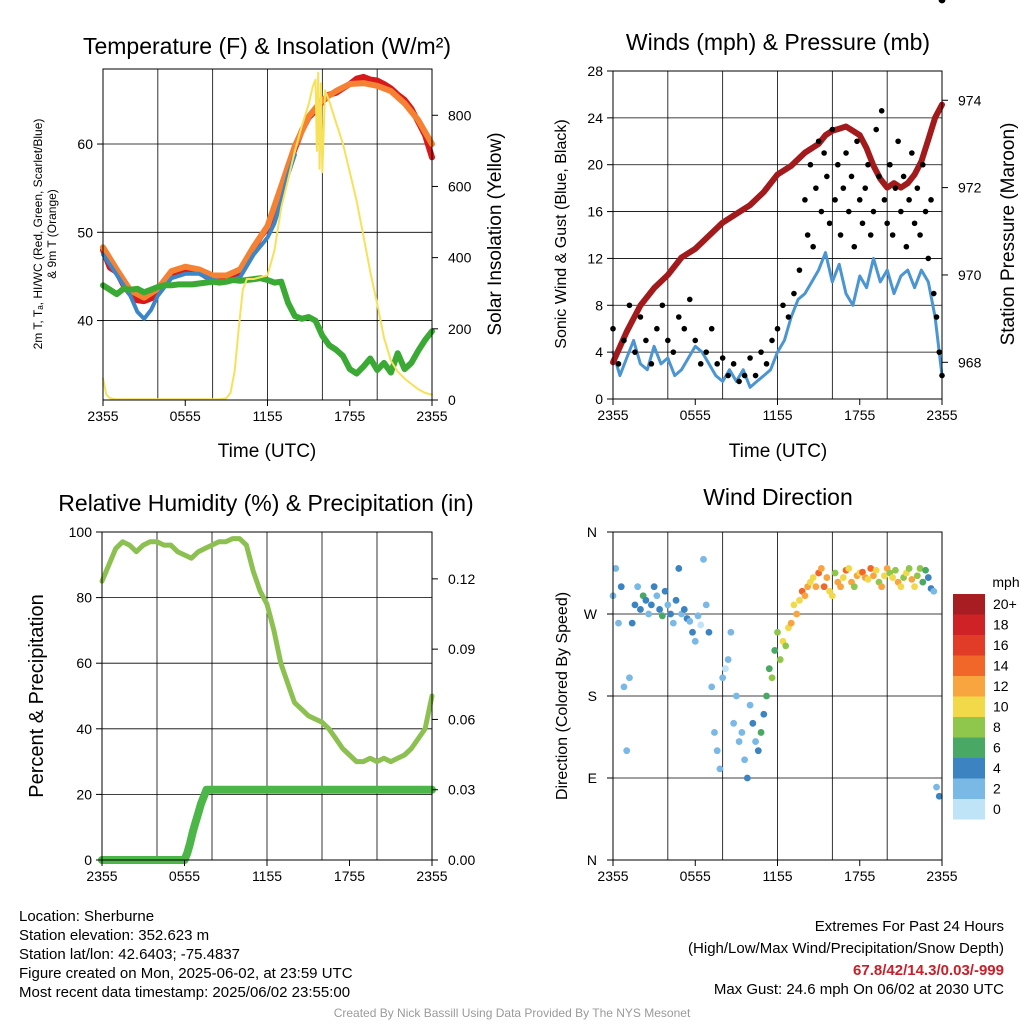 The height and width of the screenshot is (1024, 1024). What do you see at coordinates (997, 748) in the screenshot?
I see `speed-legend-label: 6` at bounding box center [997, 748].